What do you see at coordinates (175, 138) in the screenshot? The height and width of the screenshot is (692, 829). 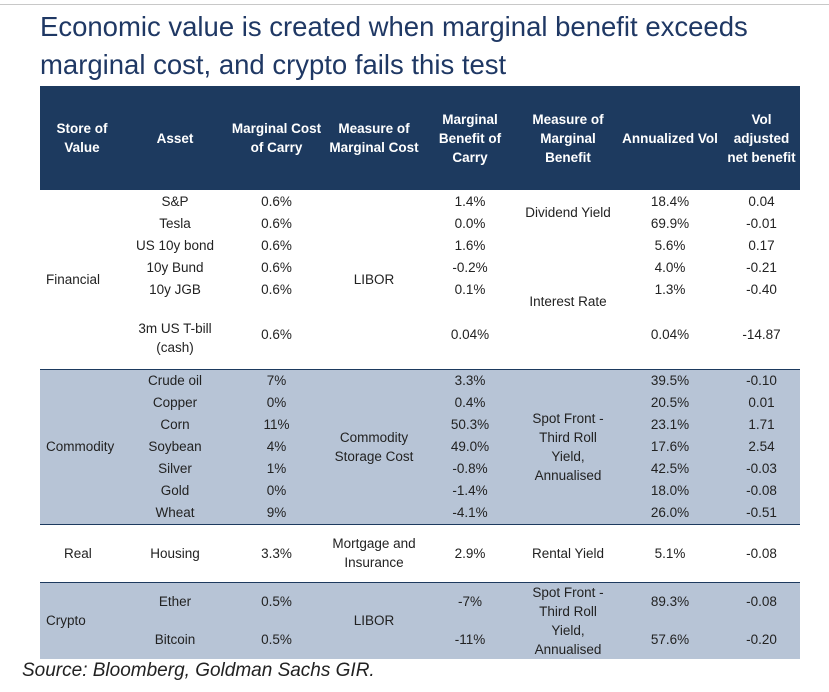 I see `header-asset: Asset` at bounding box center [175, 138].